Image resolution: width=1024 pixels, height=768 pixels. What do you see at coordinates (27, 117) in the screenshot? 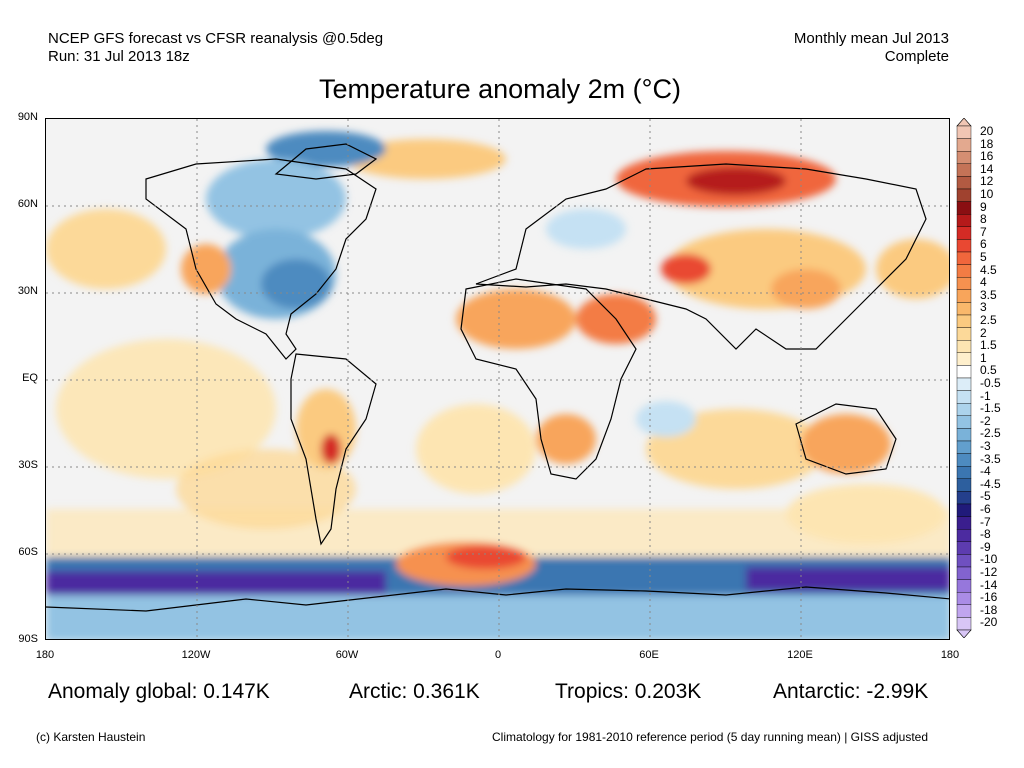
I see `lat-label-90n: 90N` at bounding box center [27, 117].